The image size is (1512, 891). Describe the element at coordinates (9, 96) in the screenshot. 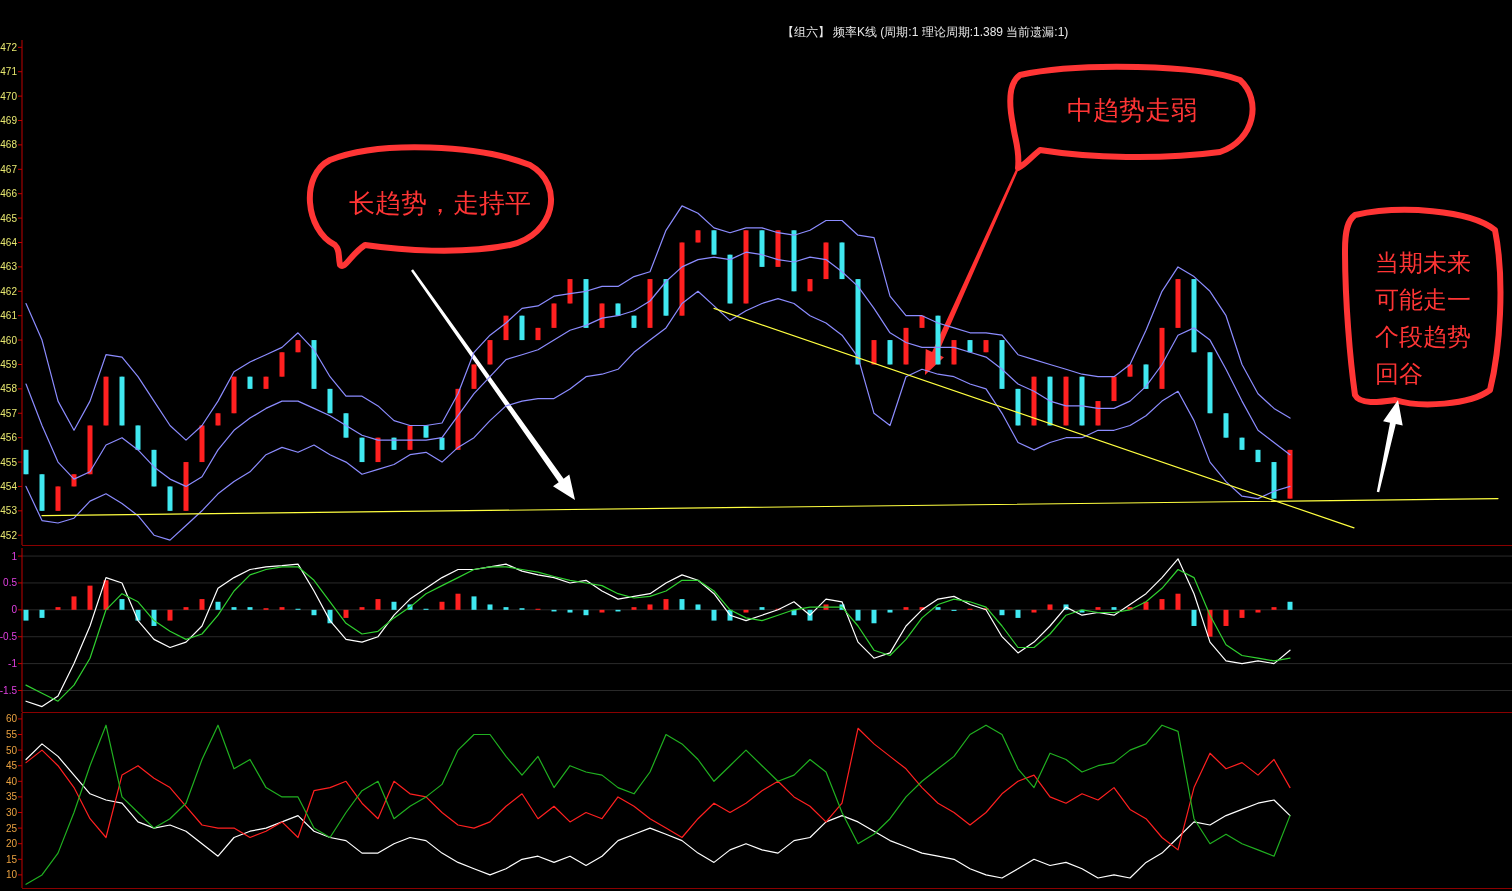

I see `y-tick-label: 470` at that location.